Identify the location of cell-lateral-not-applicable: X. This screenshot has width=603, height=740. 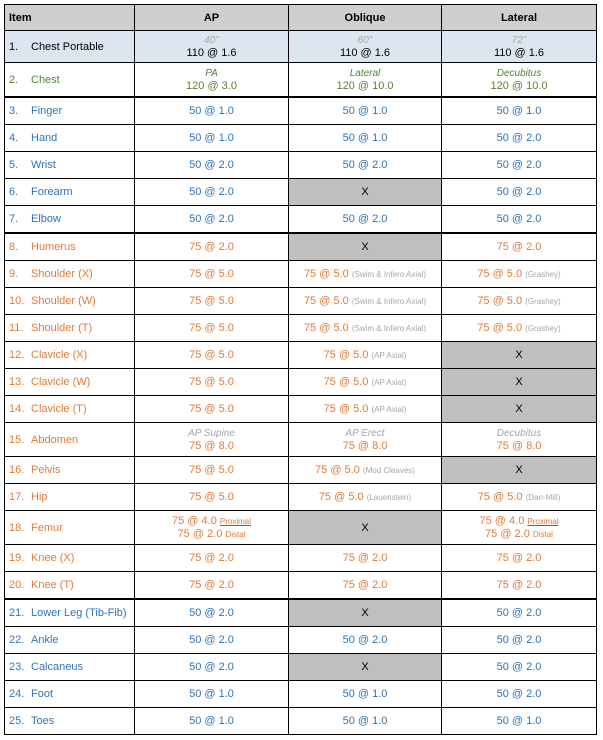
(519, 409).